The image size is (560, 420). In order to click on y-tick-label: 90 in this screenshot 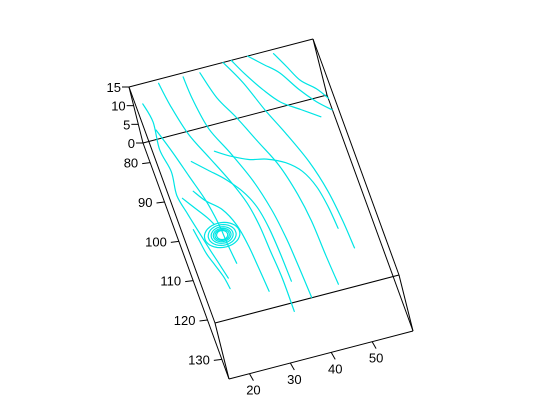, I will do `click(145, 202)`.